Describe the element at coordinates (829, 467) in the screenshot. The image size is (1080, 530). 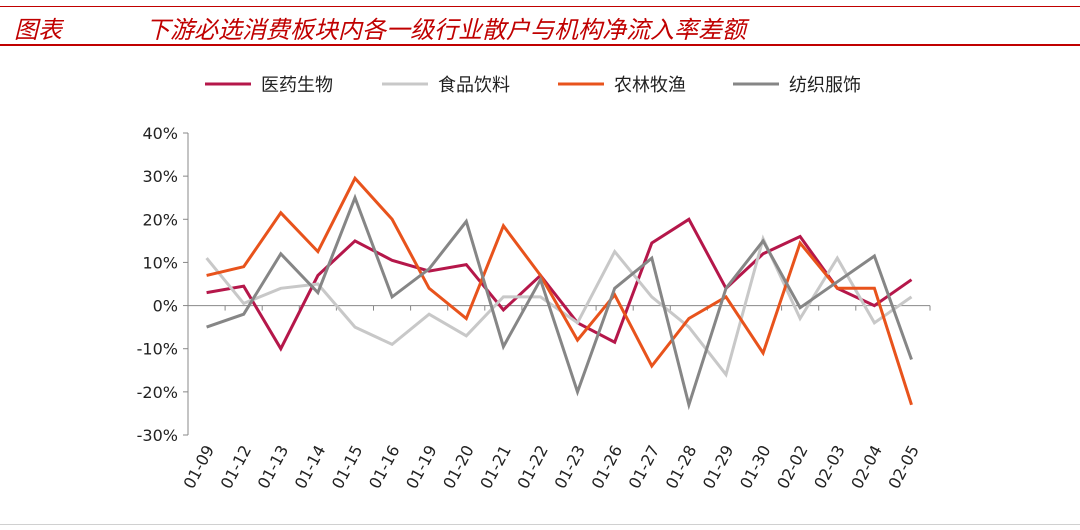
I see `x-tick-label: 02-03` at that location.